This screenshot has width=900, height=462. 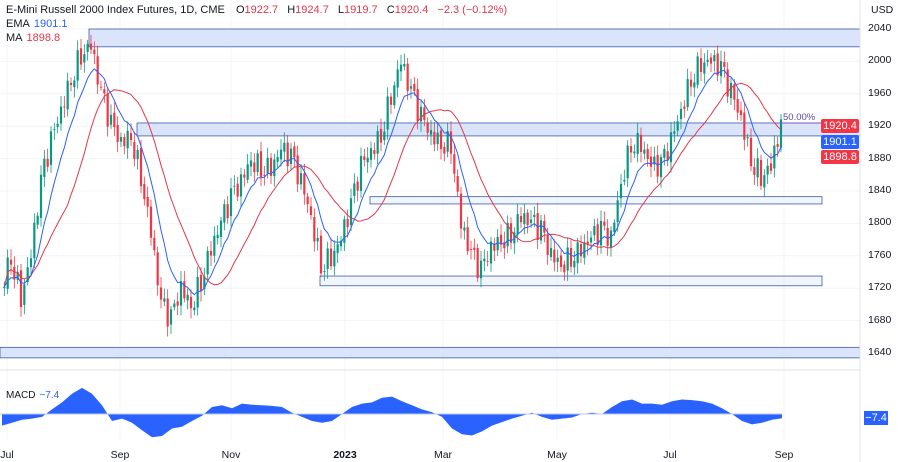 What do you see at coordinates (257, 10) in the screenshot?
I see `ohlc-open: O1922.7` at bounding box center [257, 10].